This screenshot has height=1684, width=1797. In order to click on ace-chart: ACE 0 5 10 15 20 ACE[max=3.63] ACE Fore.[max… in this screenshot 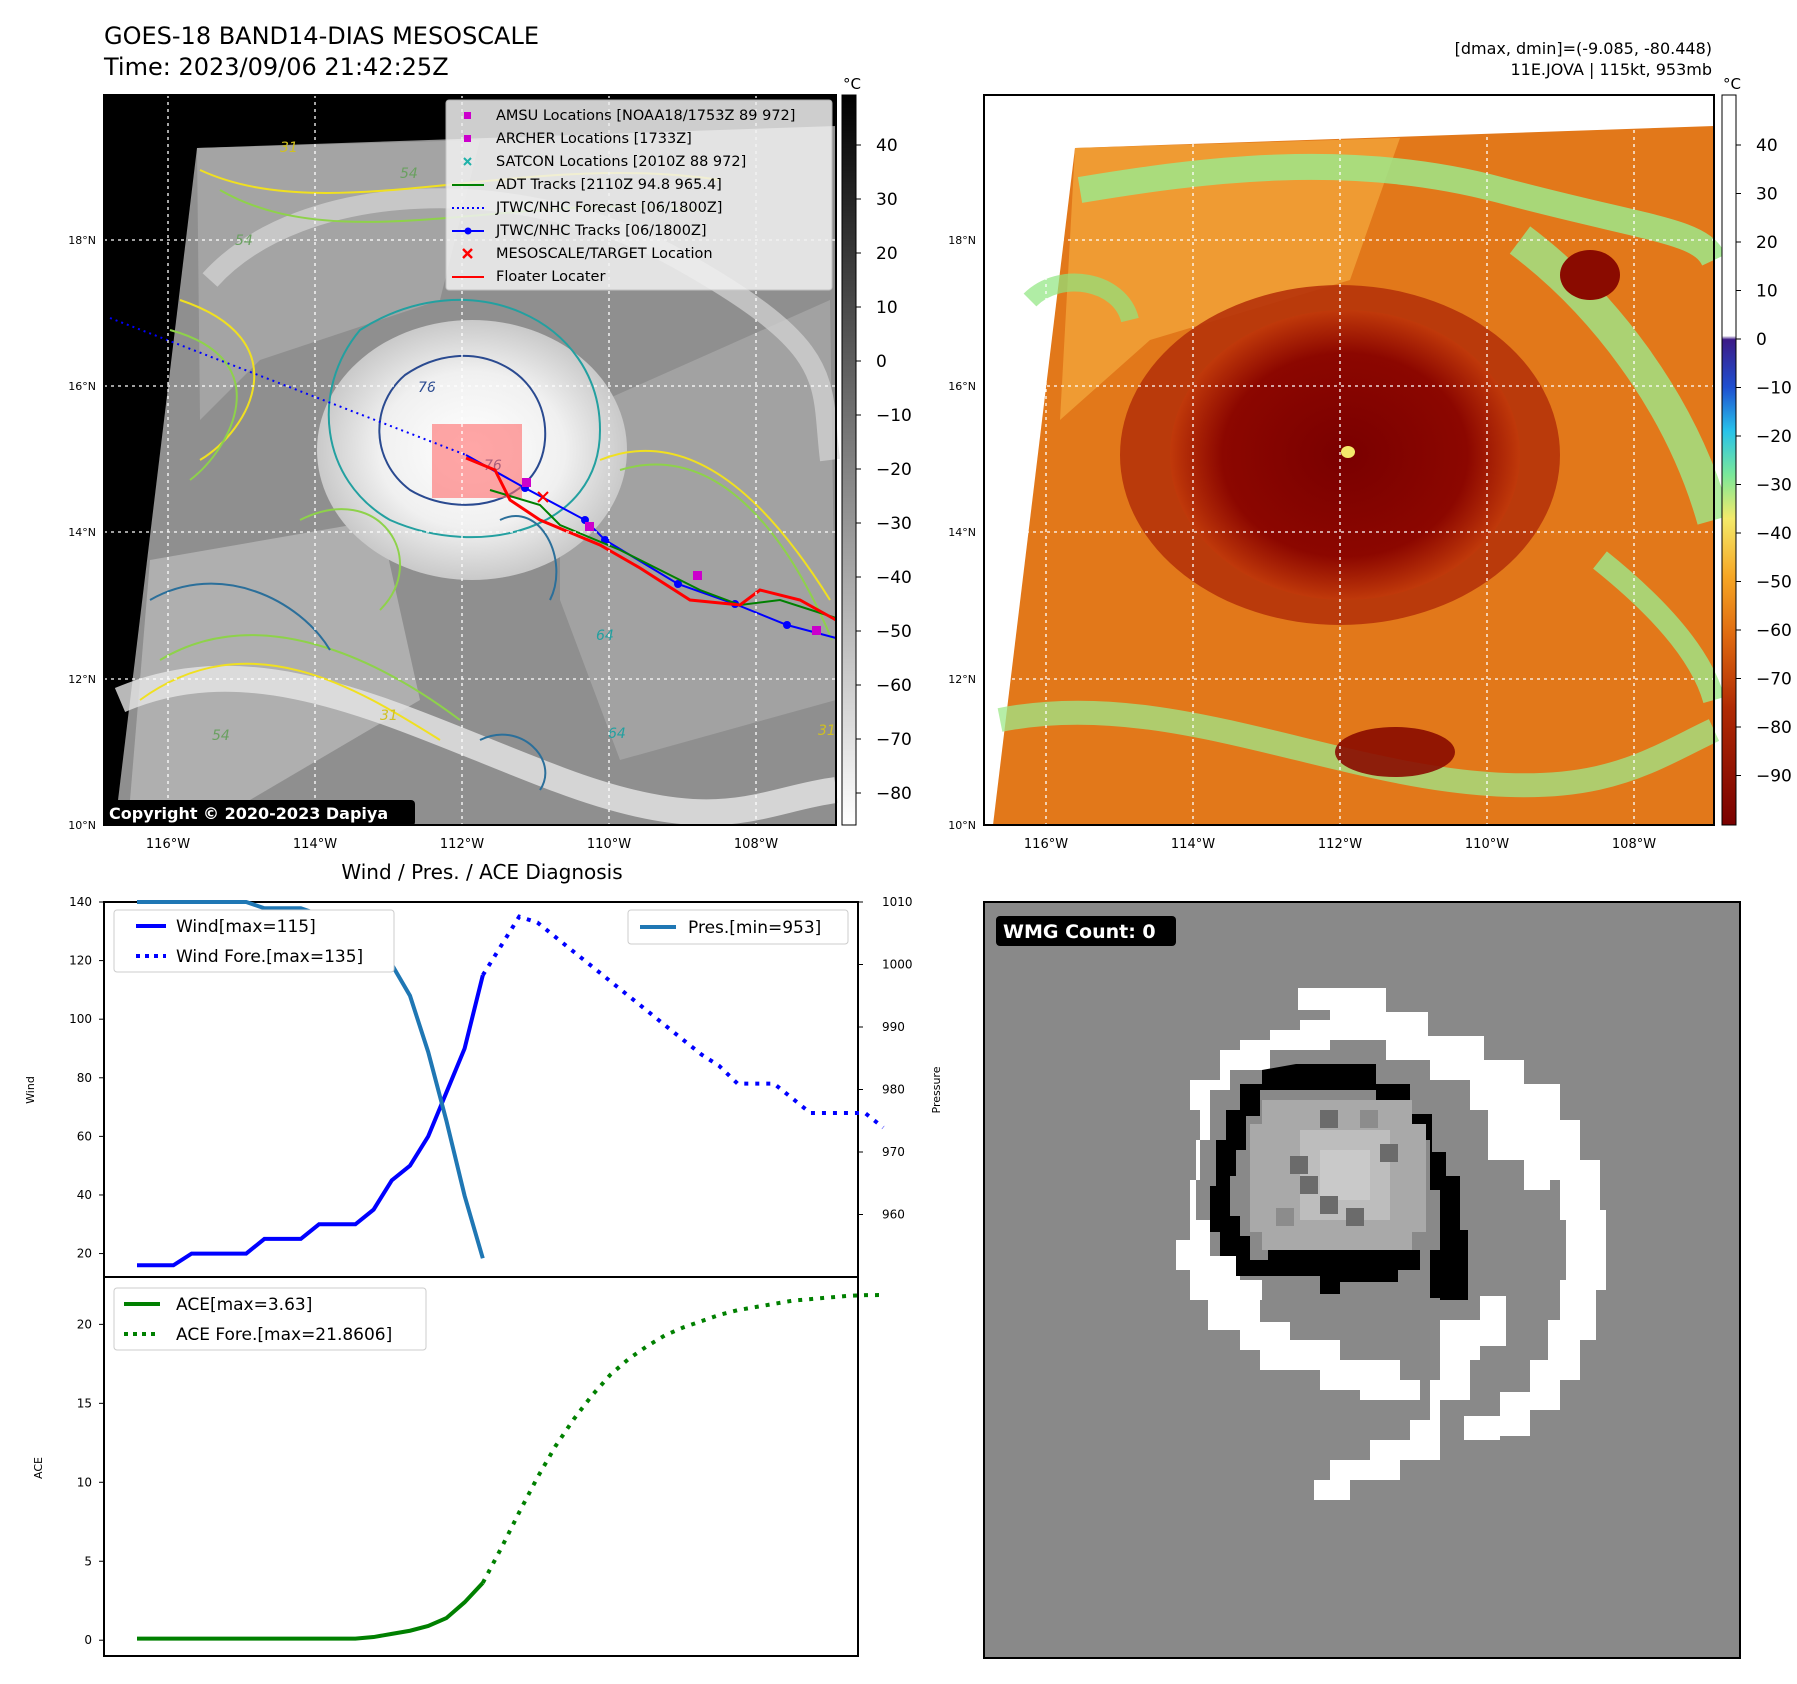, I will do `click(458, 1466)`.